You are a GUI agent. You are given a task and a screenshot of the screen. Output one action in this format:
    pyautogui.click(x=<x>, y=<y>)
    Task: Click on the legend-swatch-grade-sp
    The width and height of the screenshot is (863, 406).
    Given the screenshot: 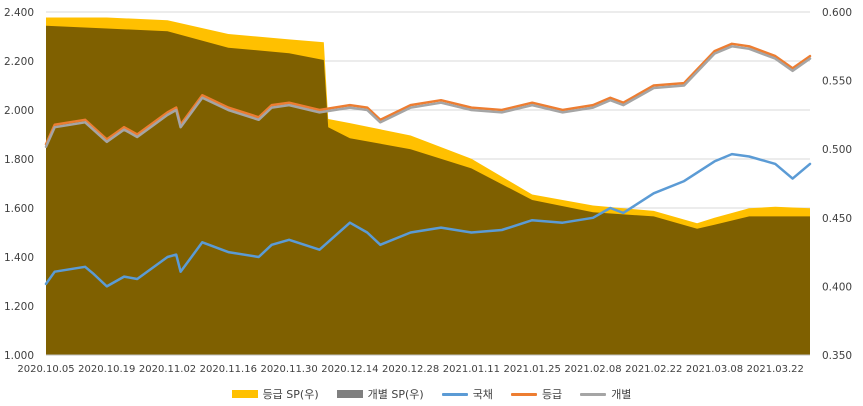 What is the action you would take?
    pyautogui.click(x=244, y=394)
    